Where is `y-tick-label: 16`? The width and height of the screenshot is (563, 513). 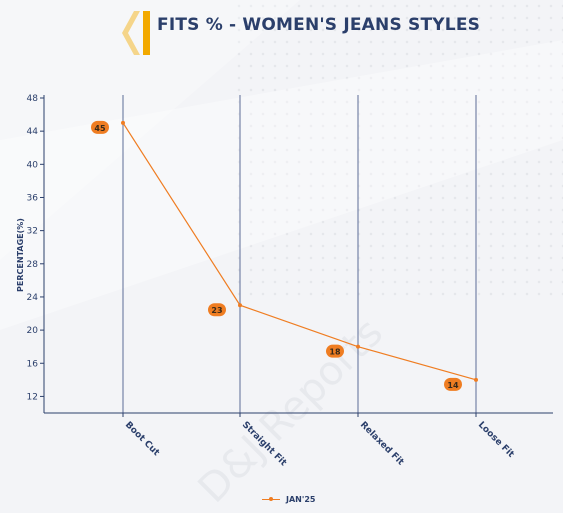 y-tick-label: 16 is located at coordinates (33, 364).